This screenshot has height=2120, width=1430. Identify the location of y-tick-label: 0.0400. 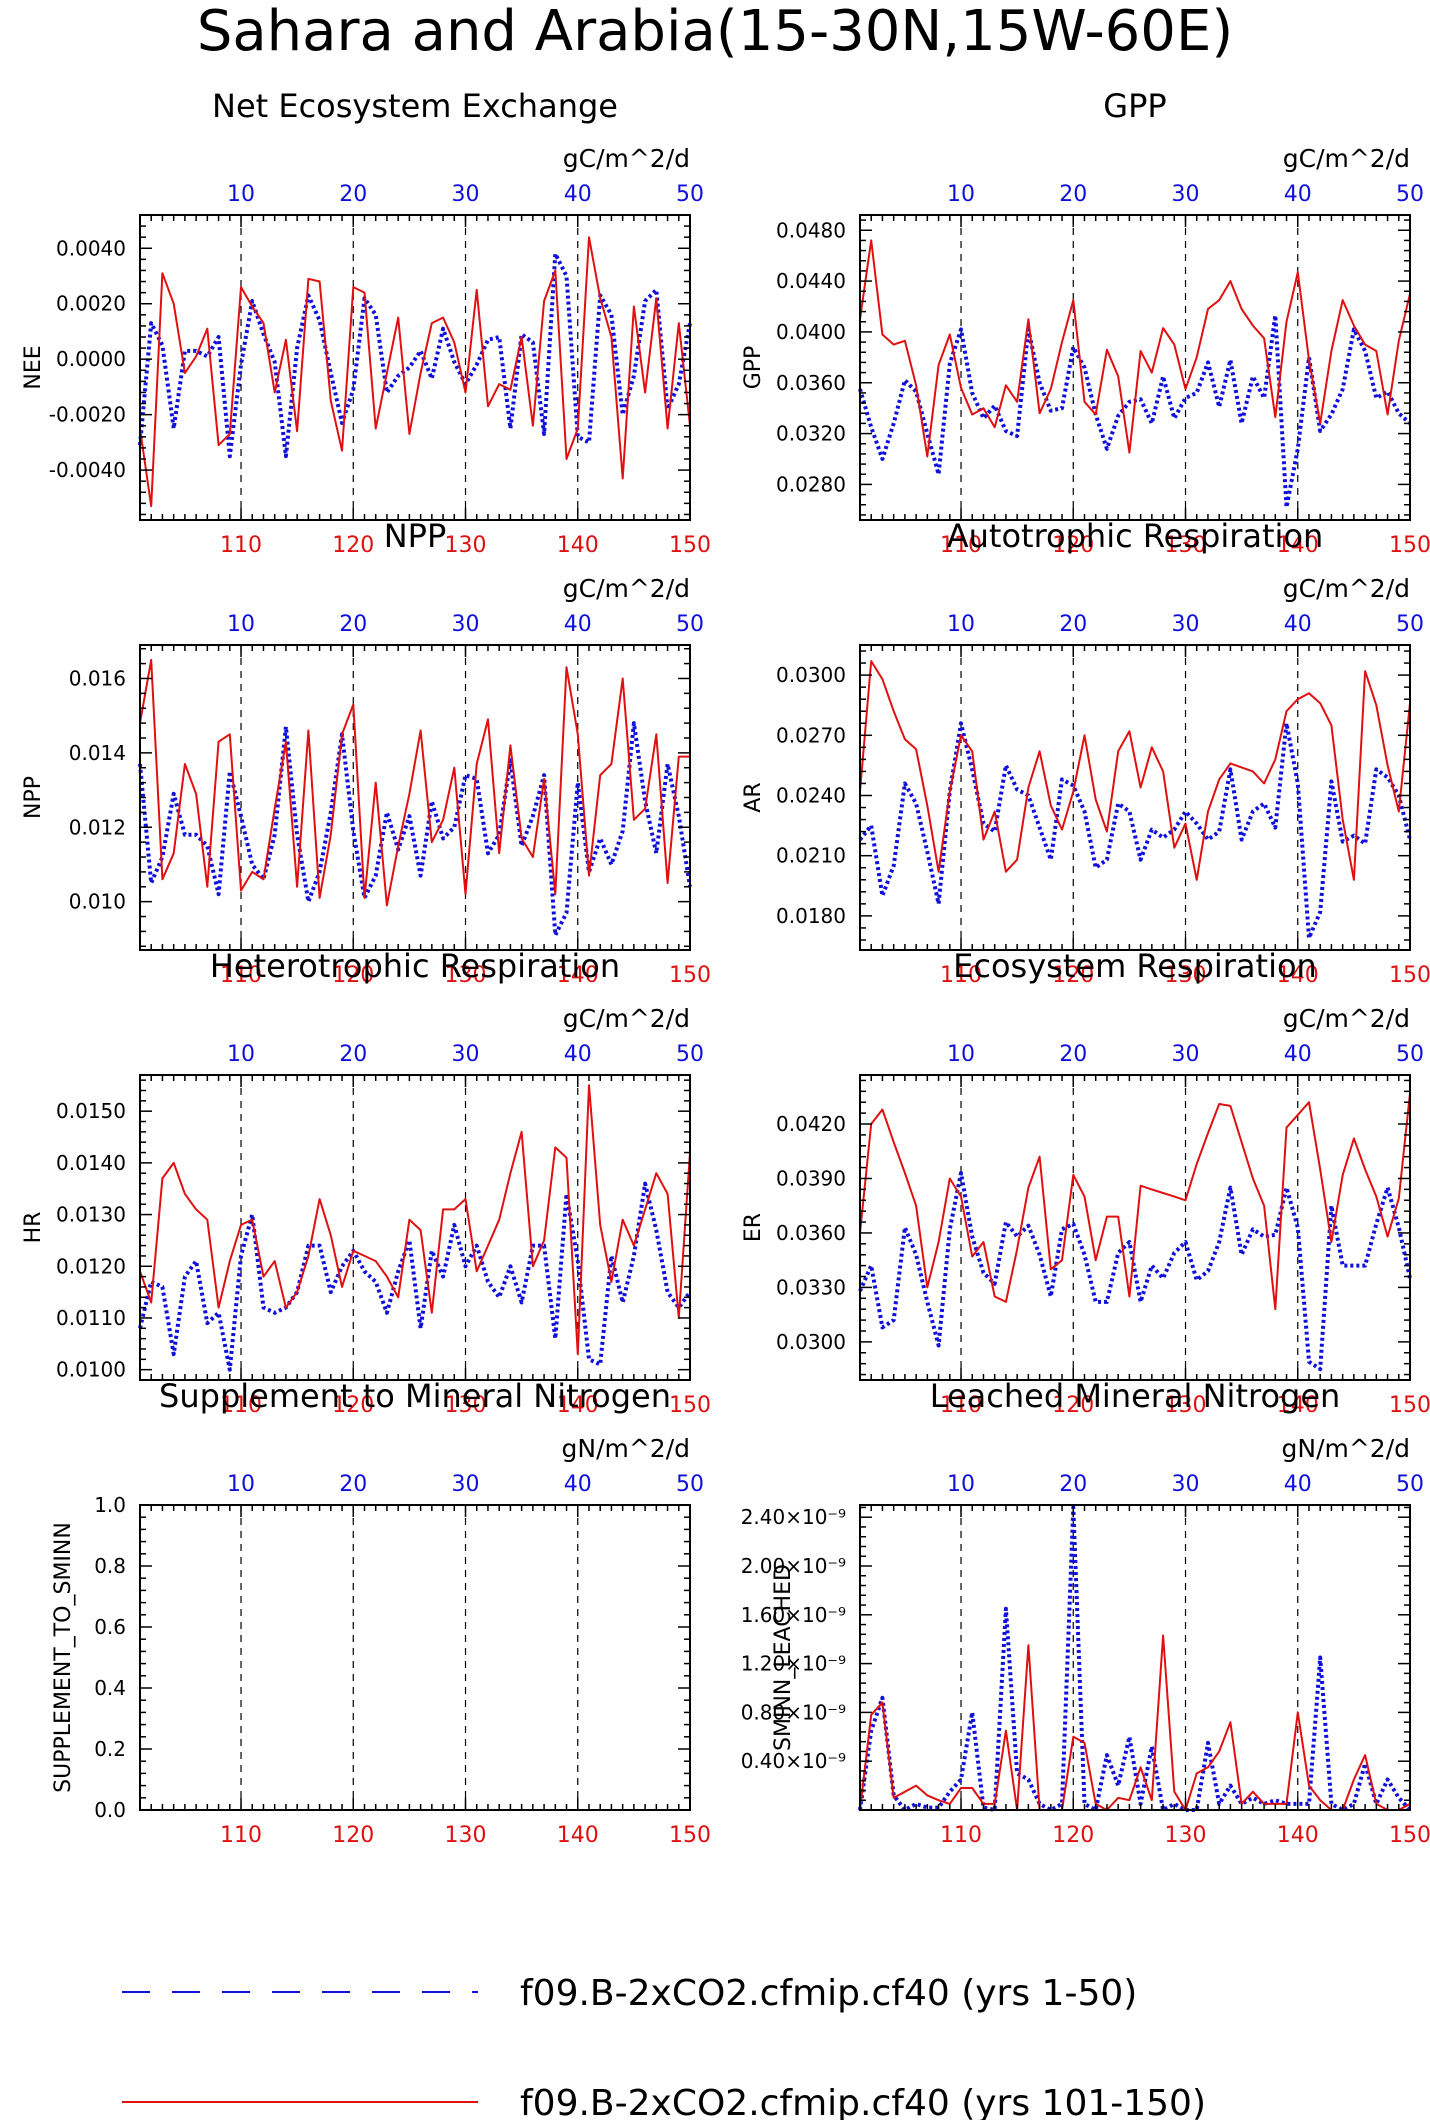
(811, 332).